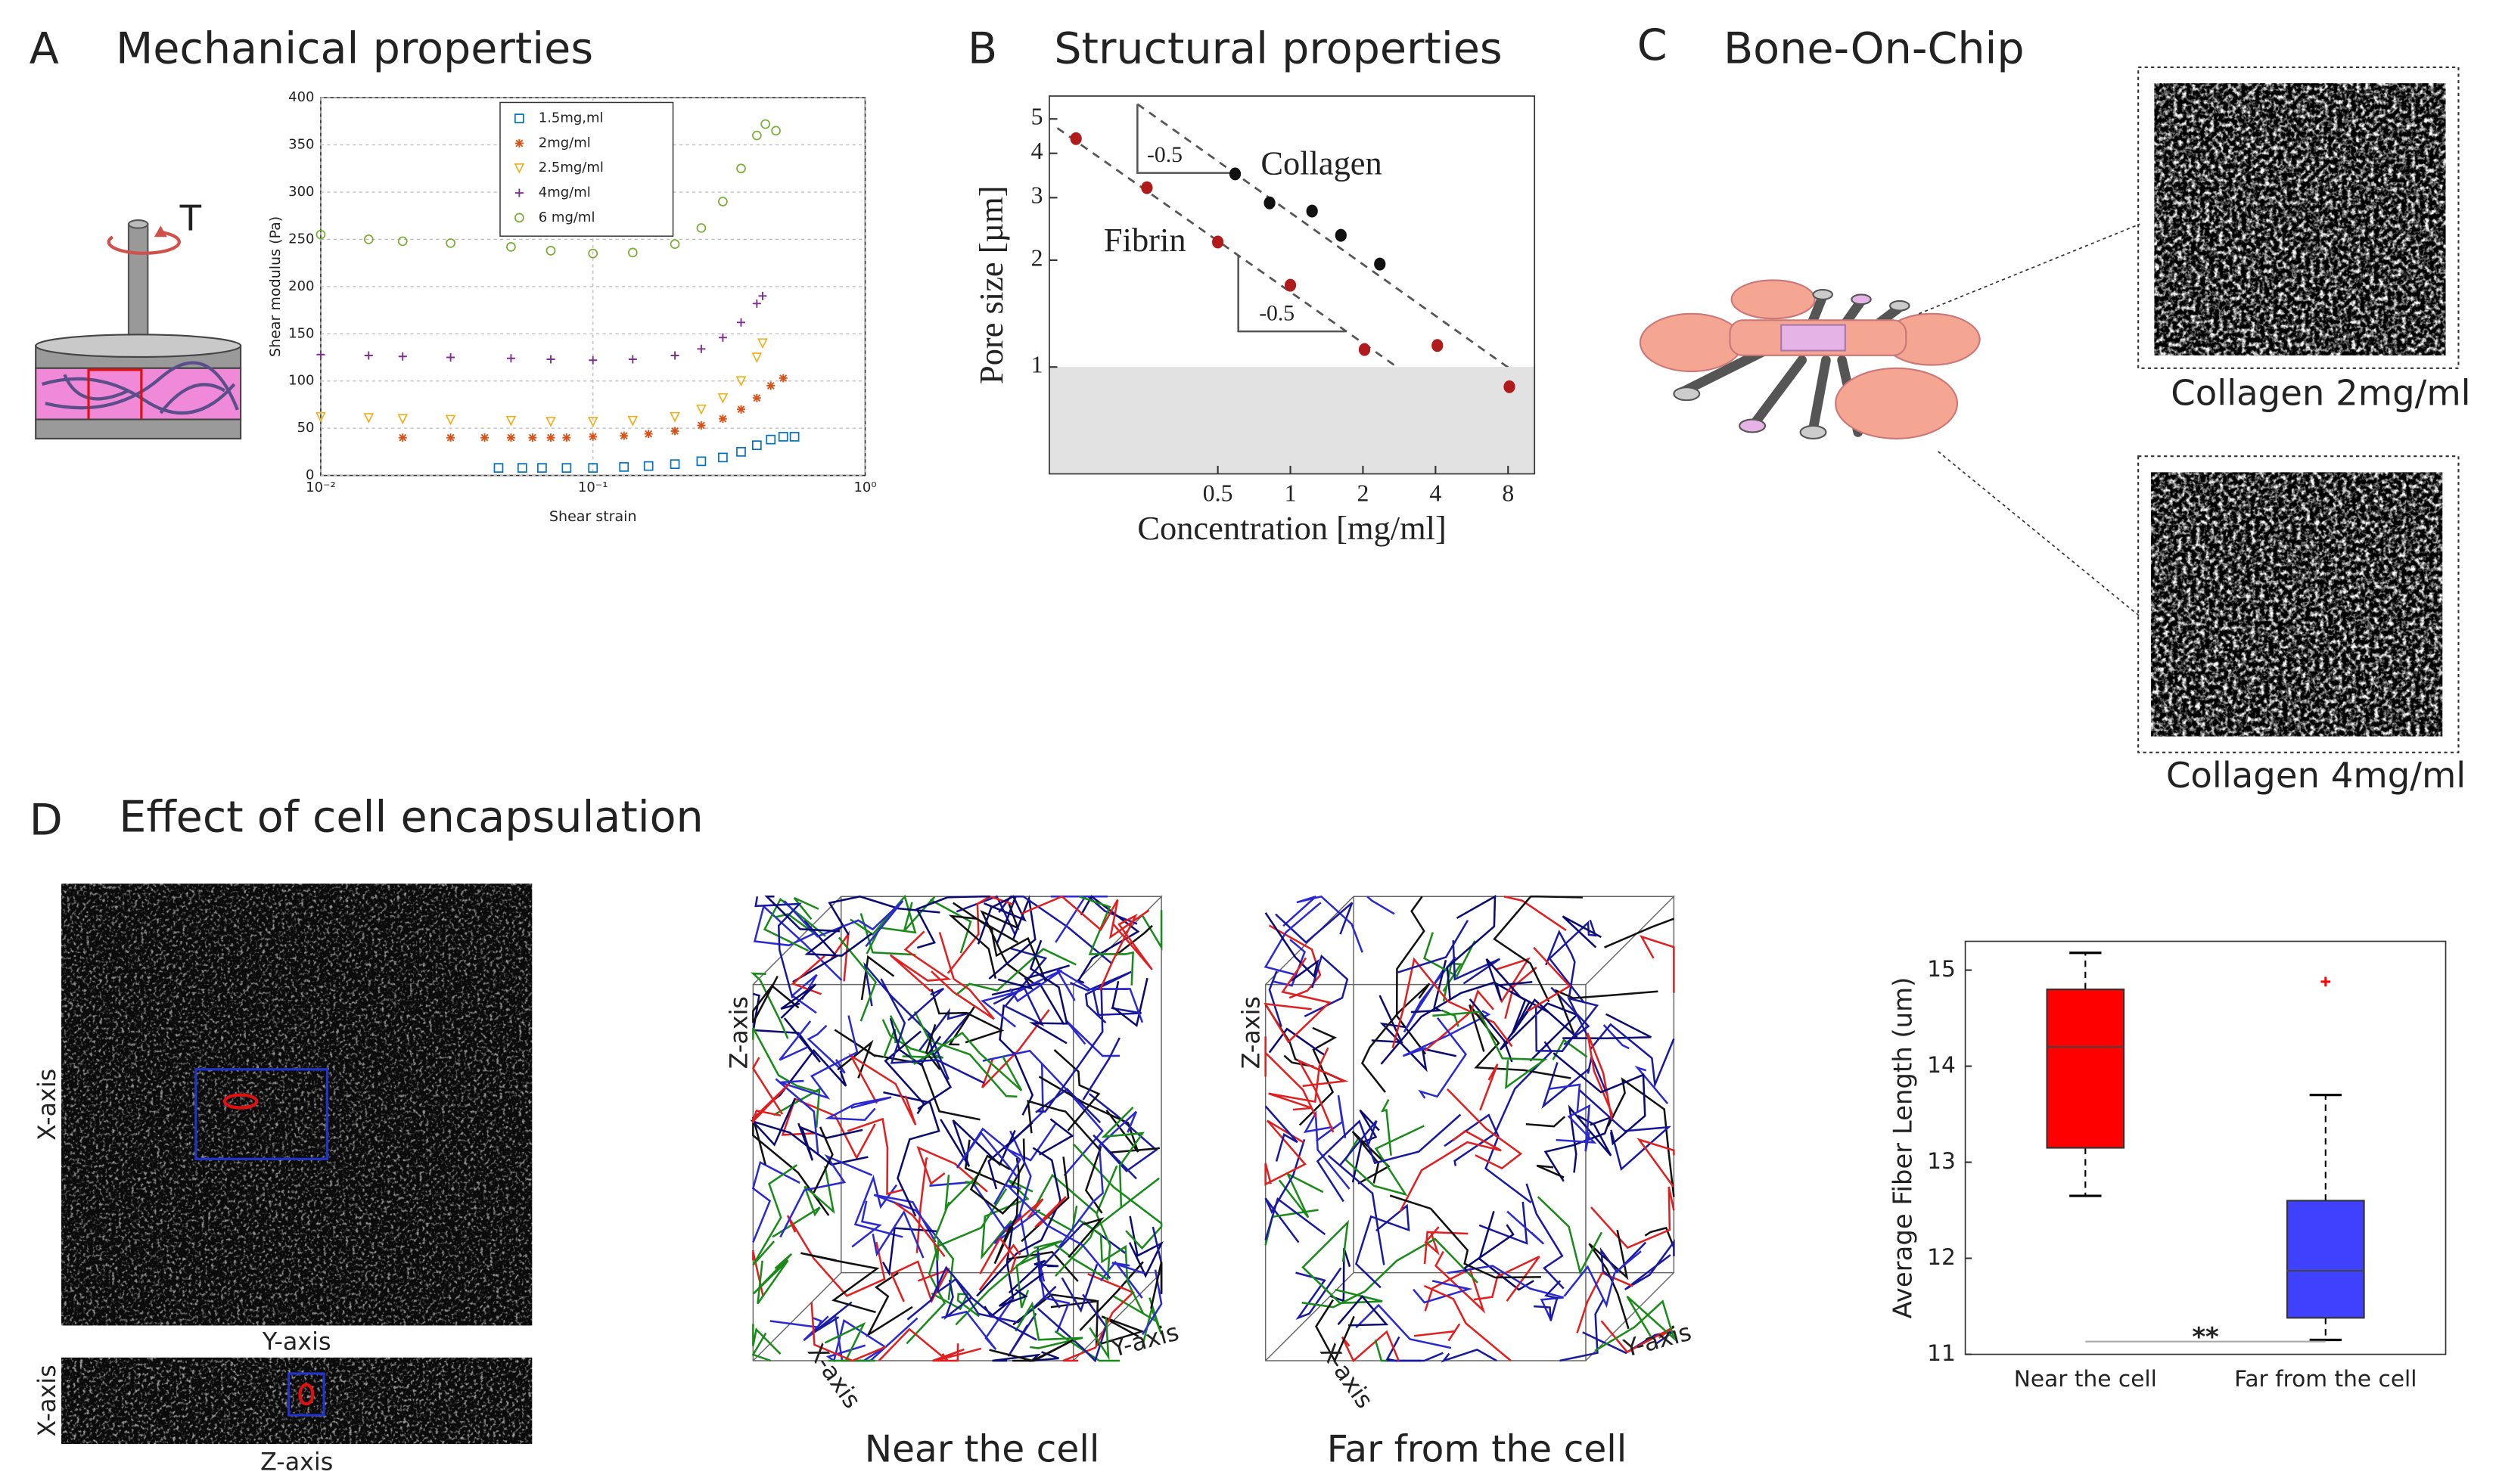 Image resolution: width=2499 pixels, height=1484 pixels. I want to click on y-axis-label: Pore size [µm], so click(991, 284).